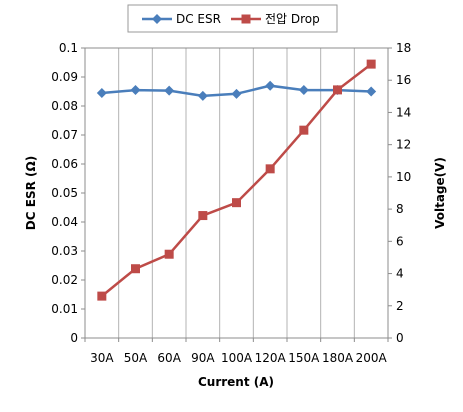 The height and width of the screenshot is (412, 463). What do you see at coordinates (64, 164) in the screenshot?
I see `y-left-tick-label: 0.06` at bounding box center [64, 164].